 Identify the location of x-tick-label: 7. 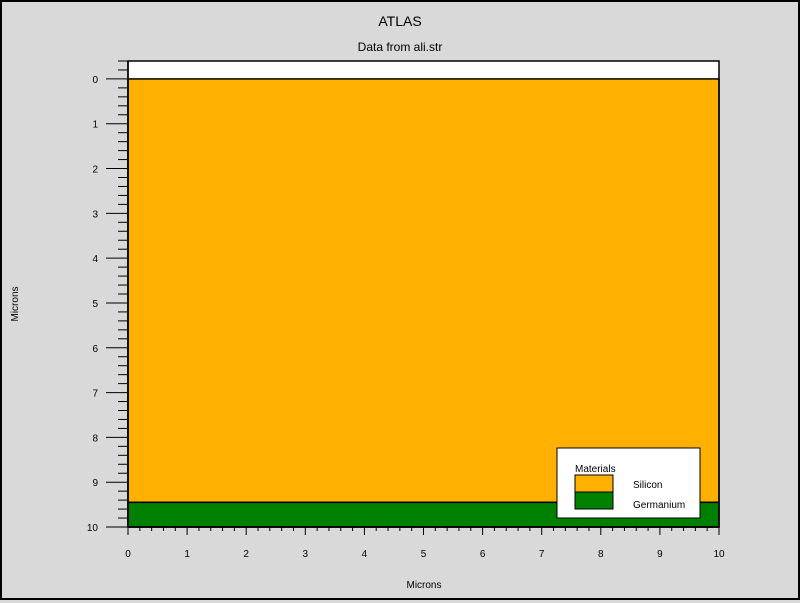
(542, 554).